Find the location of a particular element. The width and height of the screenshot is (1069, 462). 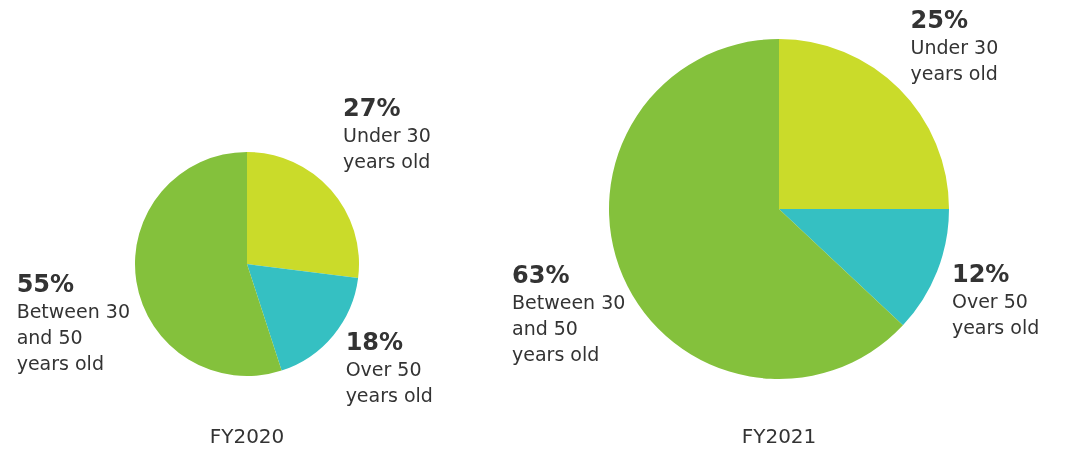

data-label: 55% is located at coordinates (45, 284).